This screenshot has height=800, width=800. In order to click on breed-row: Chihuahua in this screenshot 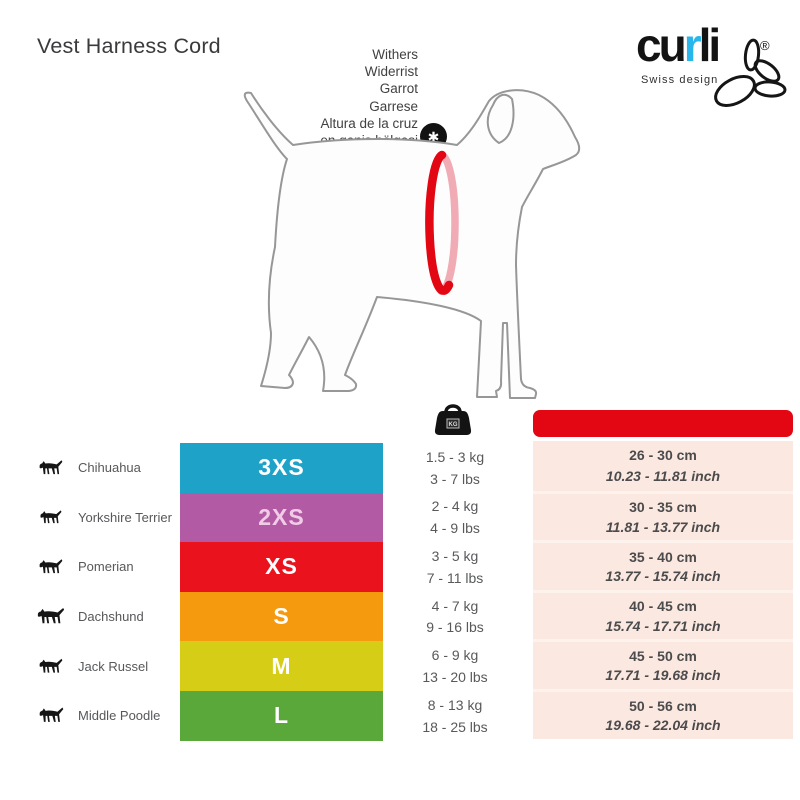, I will do `click(106, 468)`.